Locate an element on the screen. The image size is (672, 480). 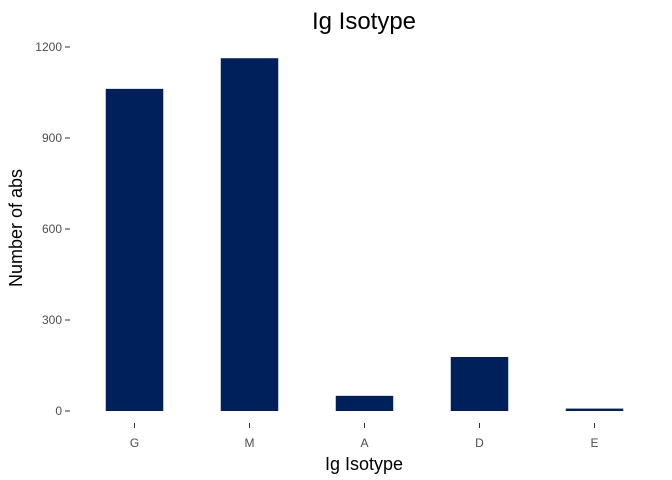
bar-D is located at coordinates (479, 384).